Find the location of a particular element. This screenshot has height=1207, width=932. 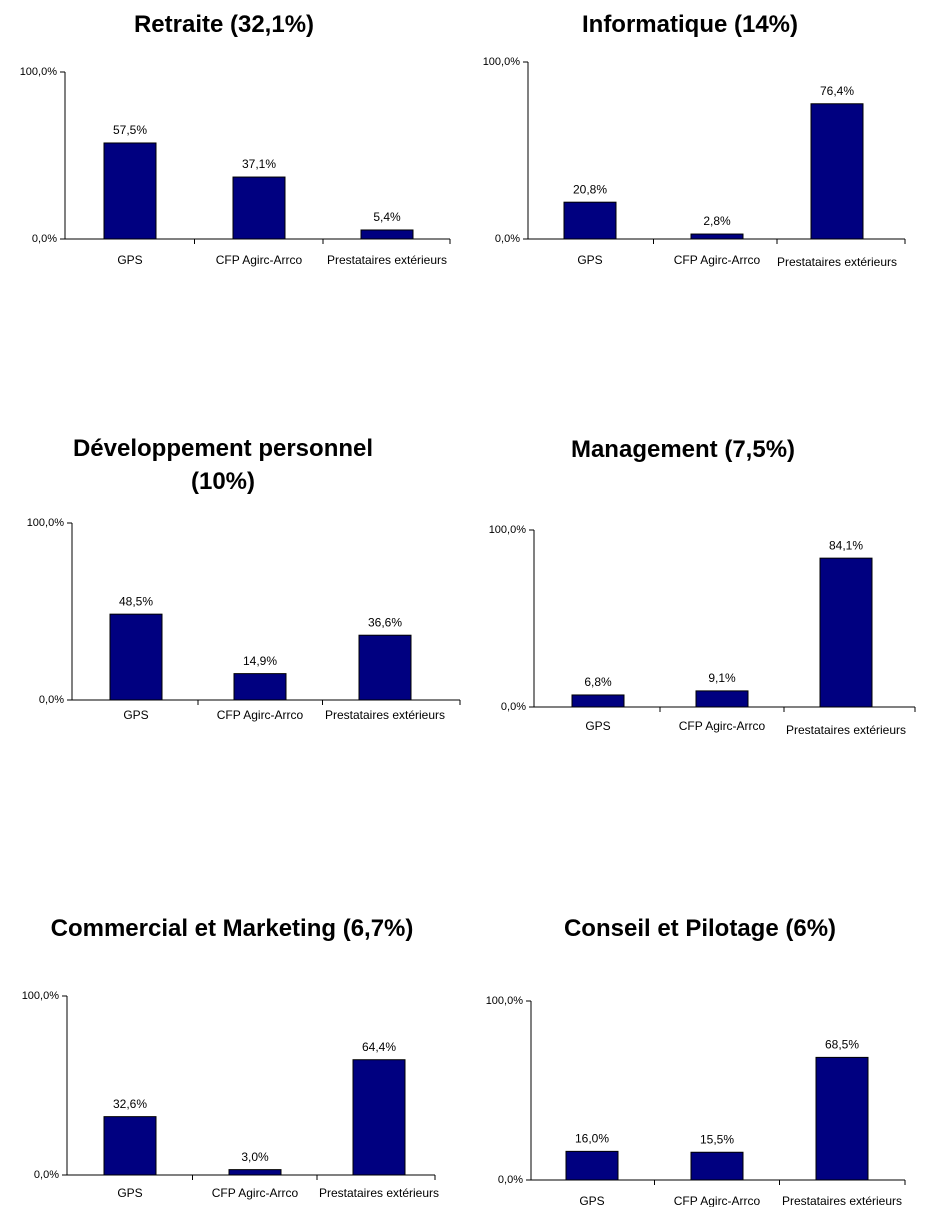

value-label: 76,4% is located at coordinates (837, 91).